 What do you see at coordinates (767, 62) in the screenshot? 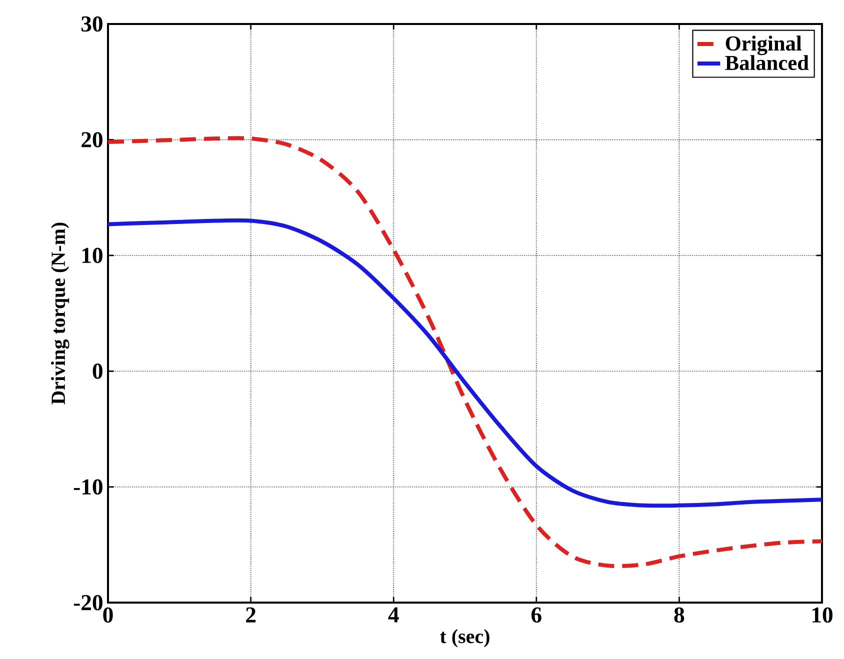
I see `legend-label: Balanced` at bounding box center [767, 62].